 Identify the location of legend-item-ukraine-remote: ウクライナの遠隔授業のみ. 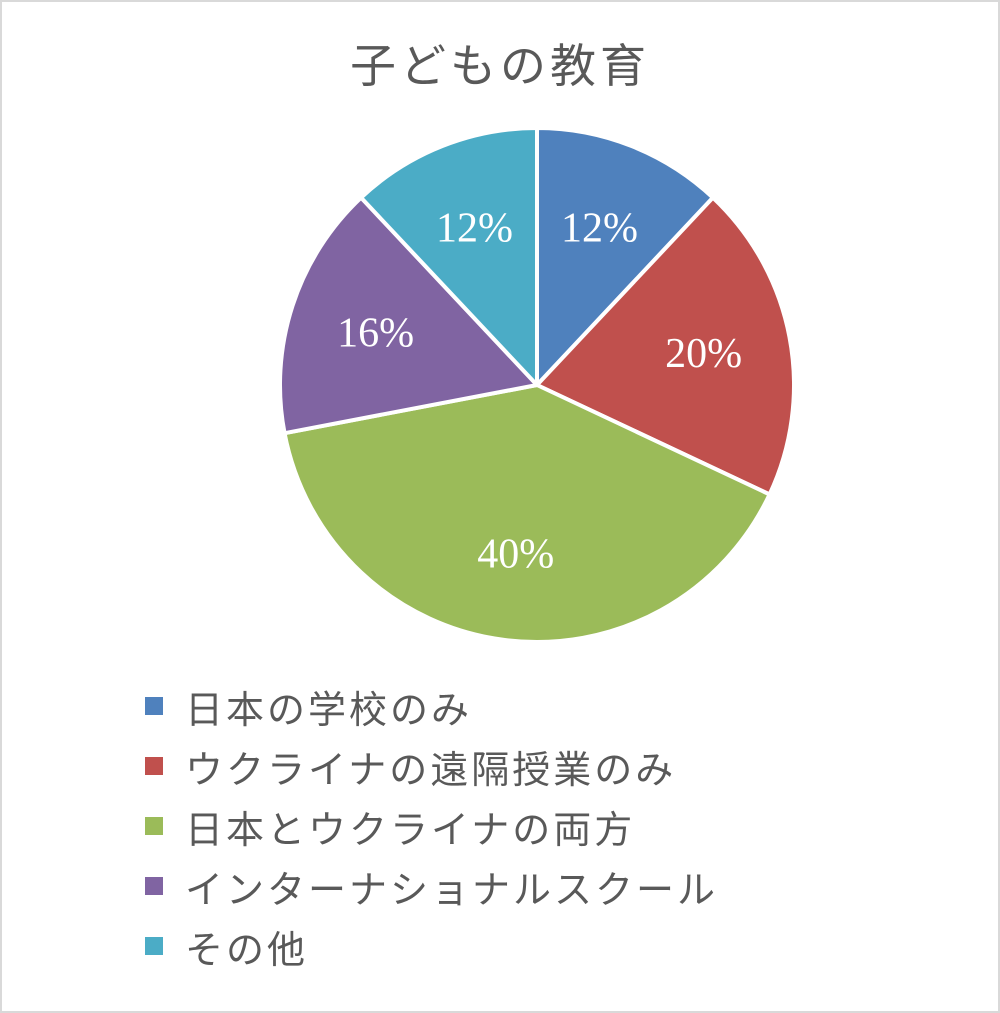
(431, 766).